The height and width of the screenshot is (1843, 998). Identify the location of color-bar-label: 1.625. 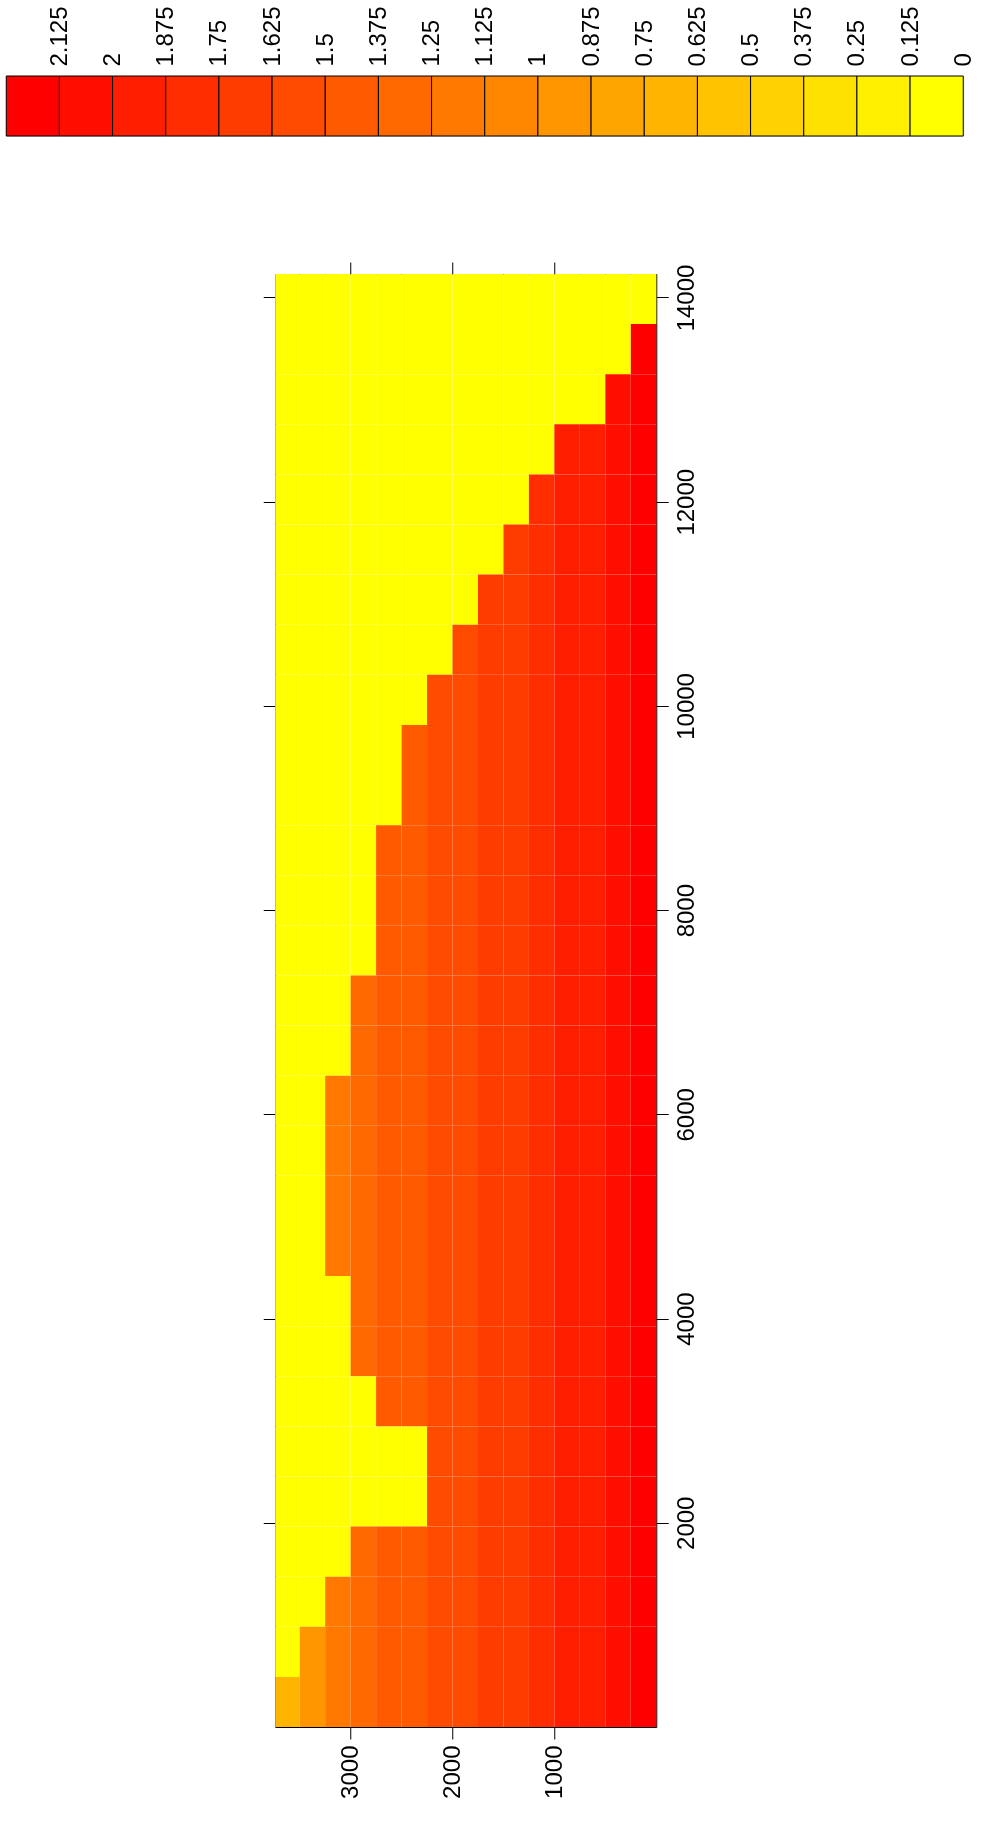
(271, 36).